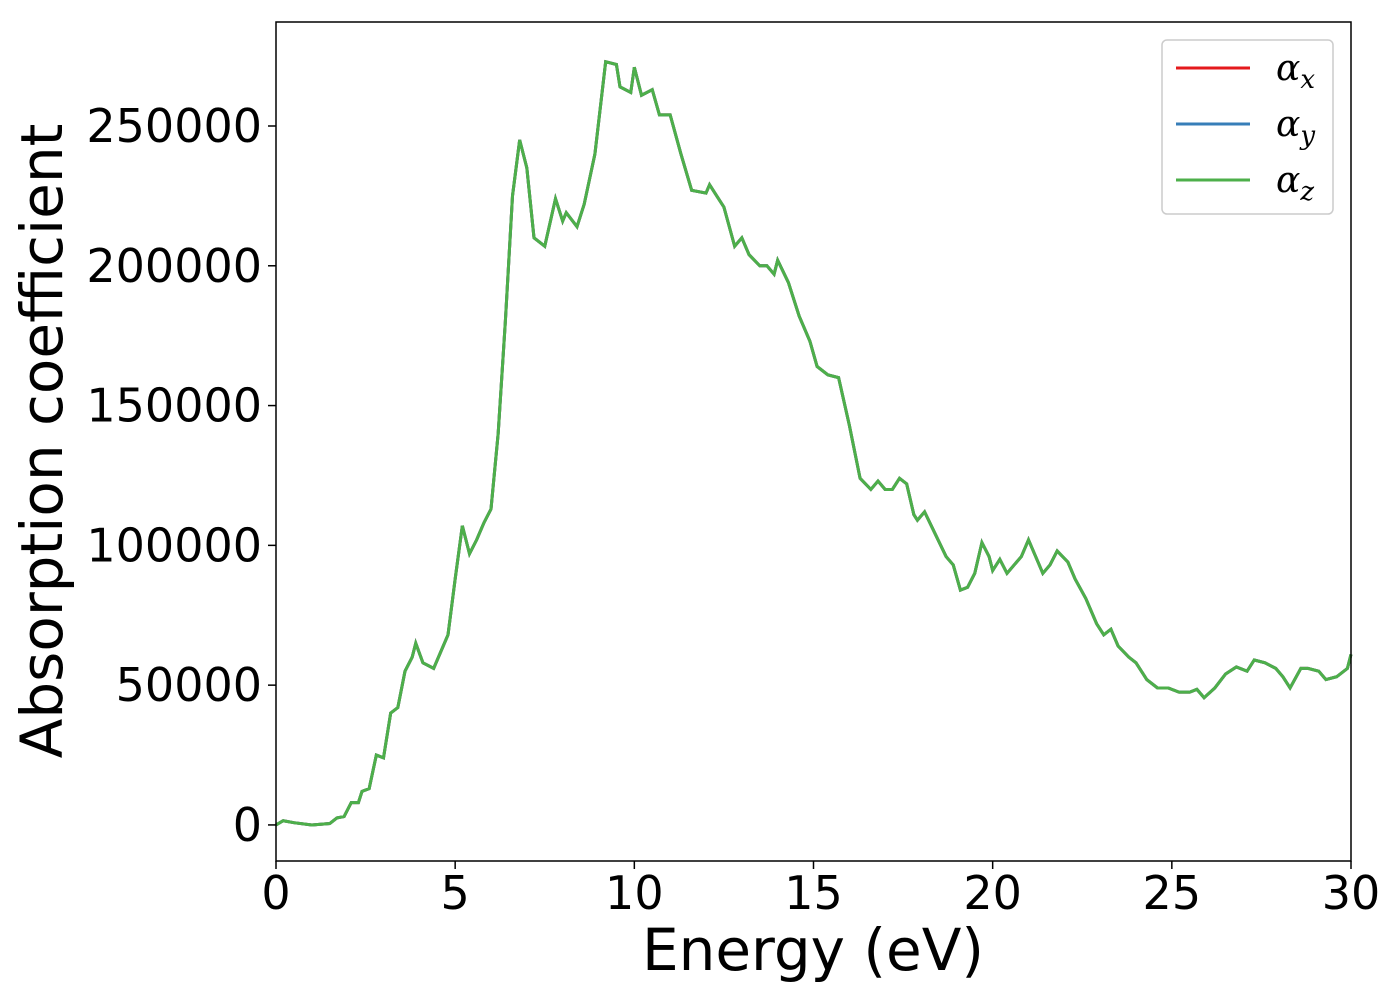 The height and width of the screenshot is (1000, 1400). What do you see at coordinates (42, 441) in the screenshot?
I see `y-axis-label: Absorption coefficient` at bounding box center [42, 441].